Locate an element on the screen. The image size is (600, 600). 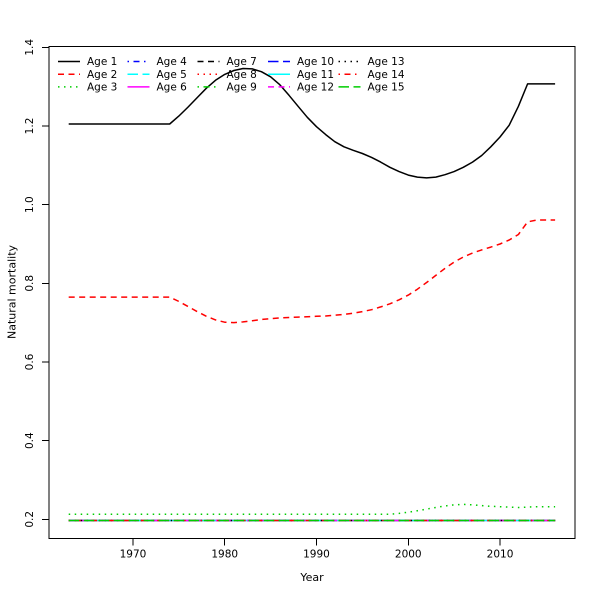
legend-label: Age 4 is located at coordinates (172, 62).